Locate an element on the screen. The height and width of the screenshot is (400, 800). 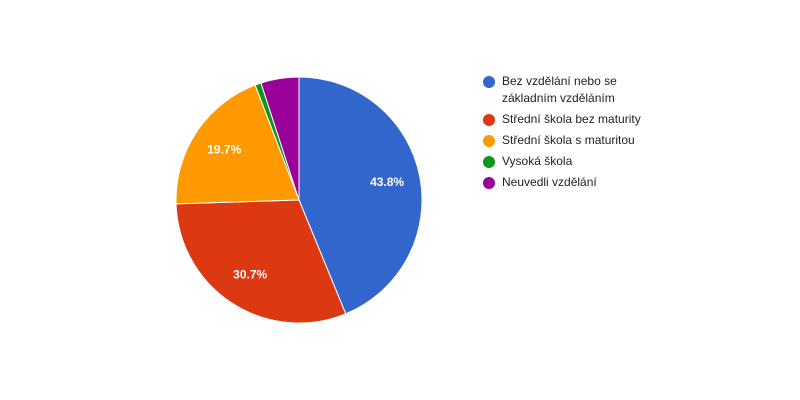
legend-item: Vysoká škola is located at coordinates (568, 161).